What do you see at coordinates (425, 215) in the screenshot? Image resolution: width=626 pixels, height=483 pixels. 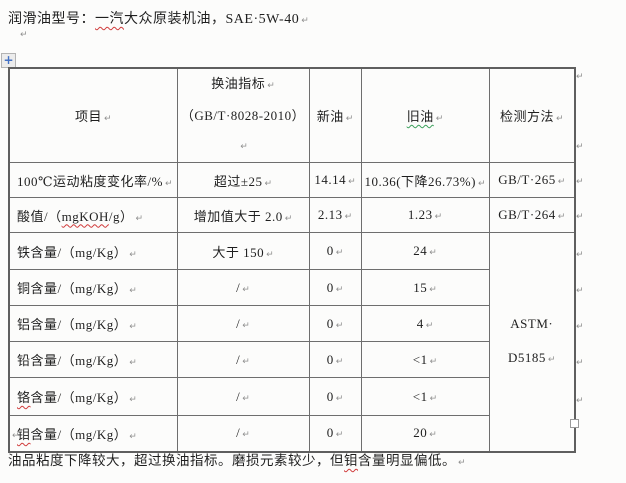 I see `cell-old-oil: 1.23 ↵` at bounding box center [425, 215].